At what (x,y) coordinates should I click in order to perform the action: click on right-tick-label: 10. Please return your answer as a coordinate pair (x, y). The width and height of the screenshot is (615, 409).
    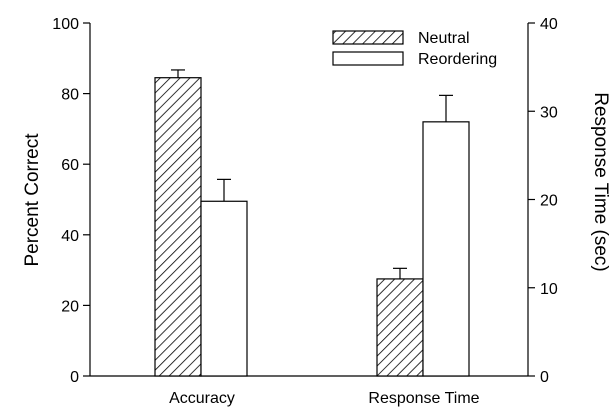
    Looking at the image, I should click on (549, 289).